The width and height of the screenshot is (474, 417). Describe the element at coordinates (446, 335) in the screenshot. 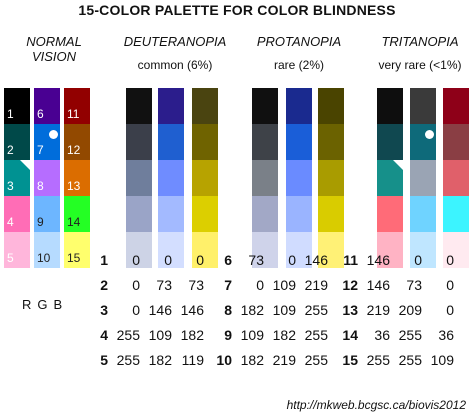

I see `rgb-blue-value: 36` at that location.